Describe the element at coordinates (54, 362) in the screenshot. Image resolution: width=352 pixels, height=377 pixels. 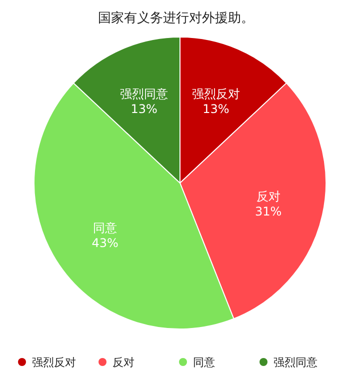
I see `legend-label: 强烈反对` at that location.